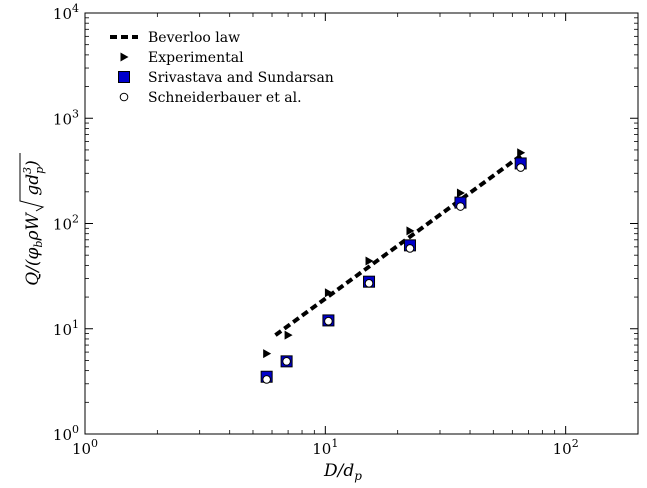  I want to click on x-tick-label: 10², so click(566, 447).